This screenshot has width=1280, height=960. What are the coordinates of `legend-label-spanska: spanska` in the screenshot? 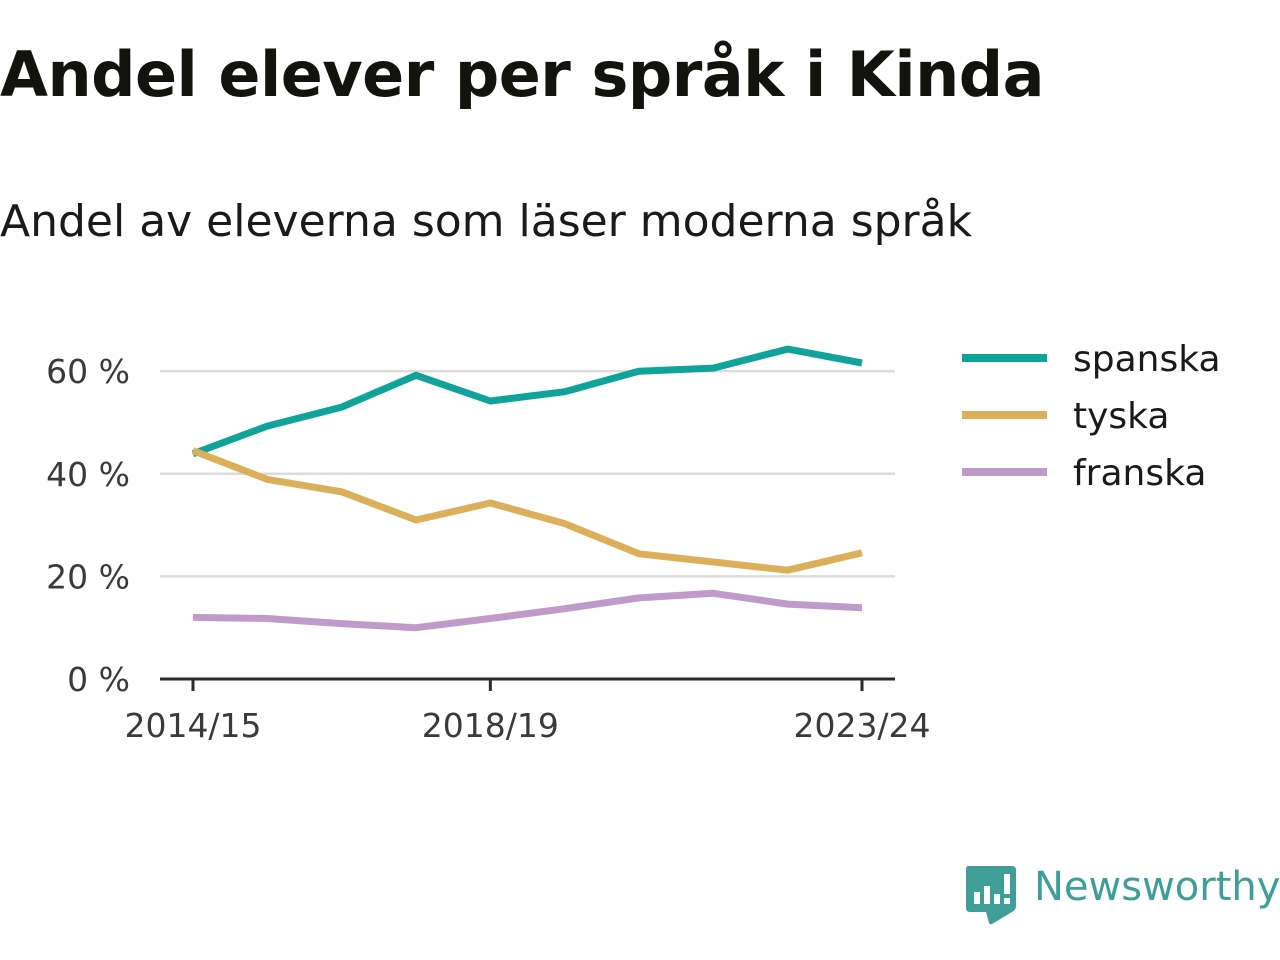 It's located at (1147, 359).